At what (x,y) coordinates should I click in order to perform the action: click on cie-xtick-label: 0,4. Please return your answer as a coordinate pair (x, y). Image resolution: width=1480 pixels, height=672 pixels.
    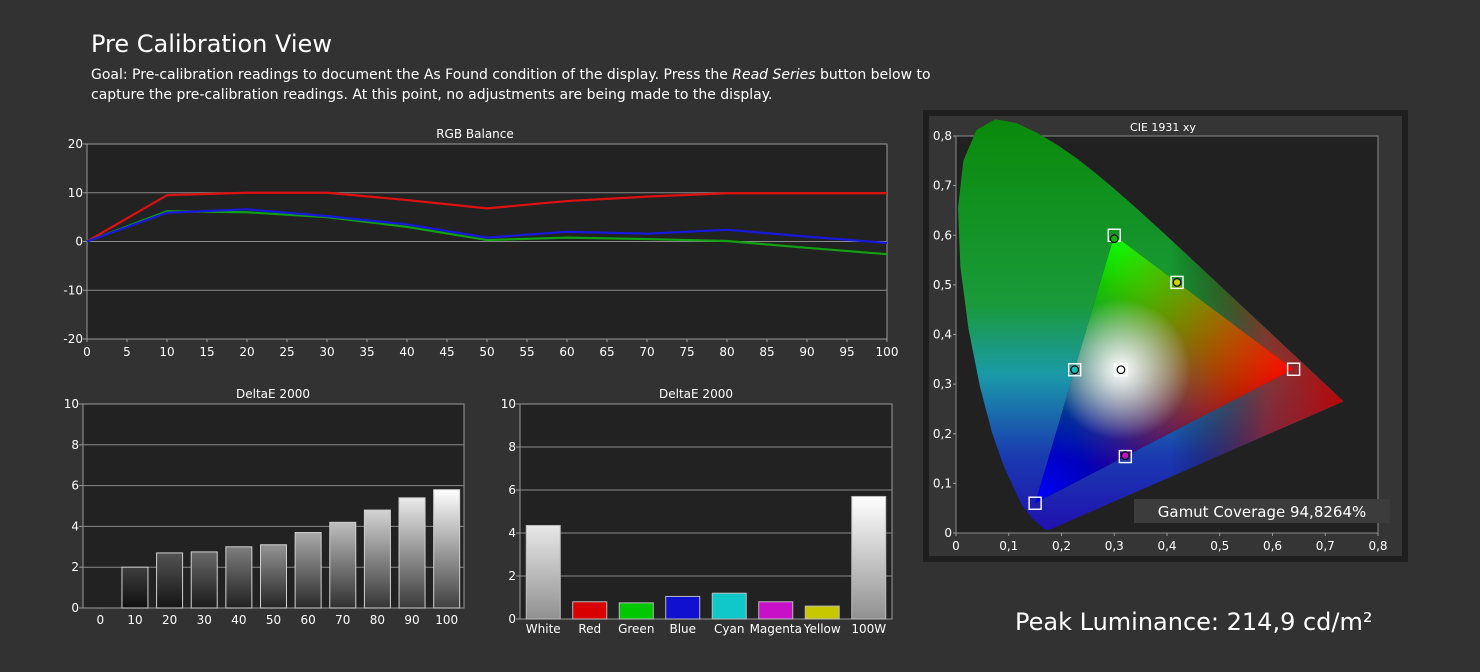
    Looking at the image, I should click on (1166, 546).